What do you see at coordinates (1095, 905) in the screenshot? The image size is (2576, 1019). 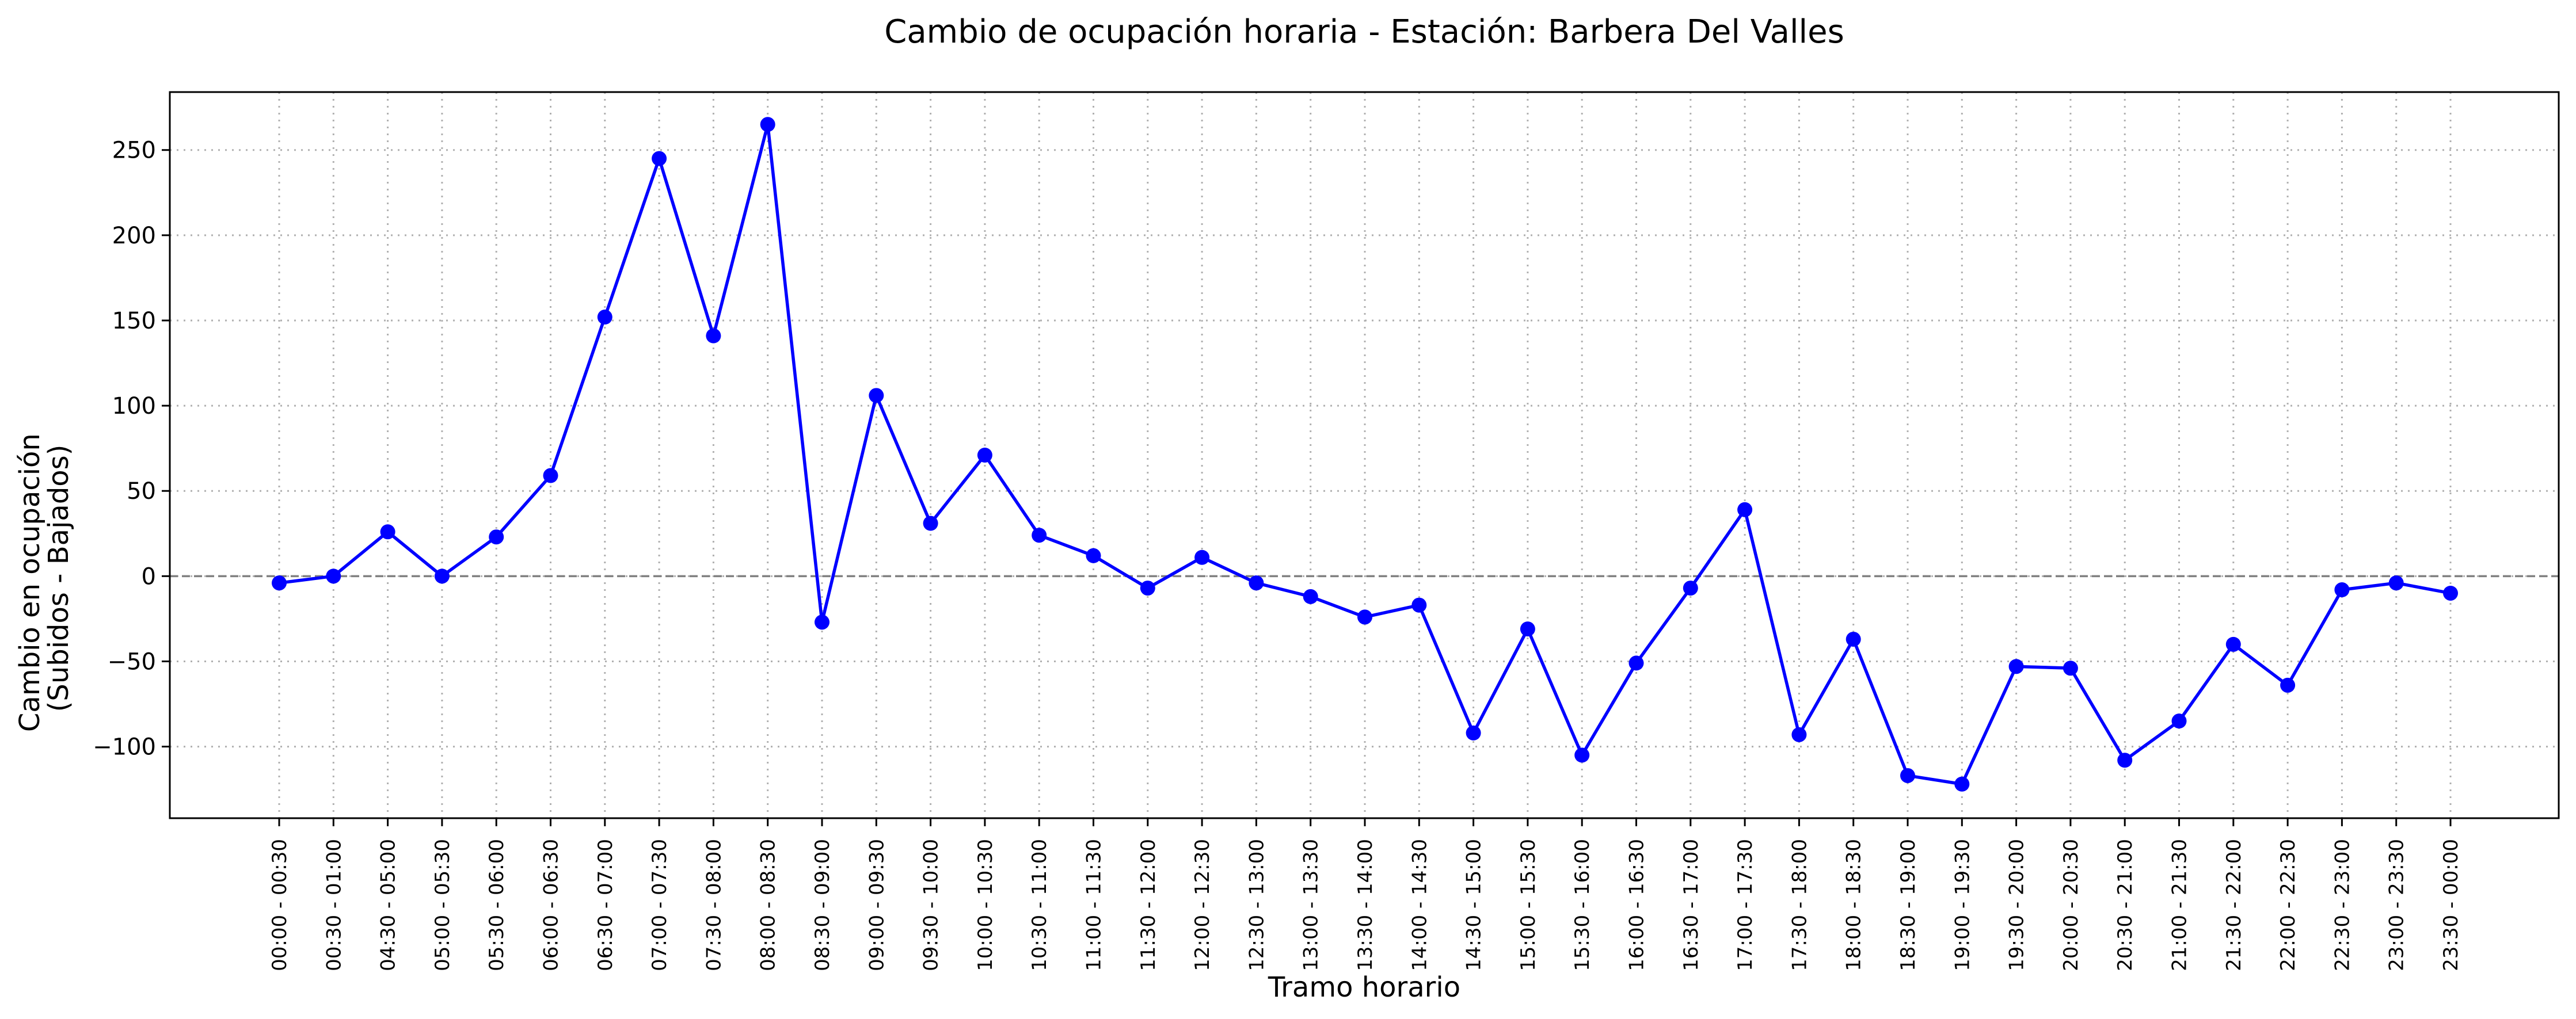 I see `x-tick-label: 11:00 - 11:30` at bounding box center [1095, 905].